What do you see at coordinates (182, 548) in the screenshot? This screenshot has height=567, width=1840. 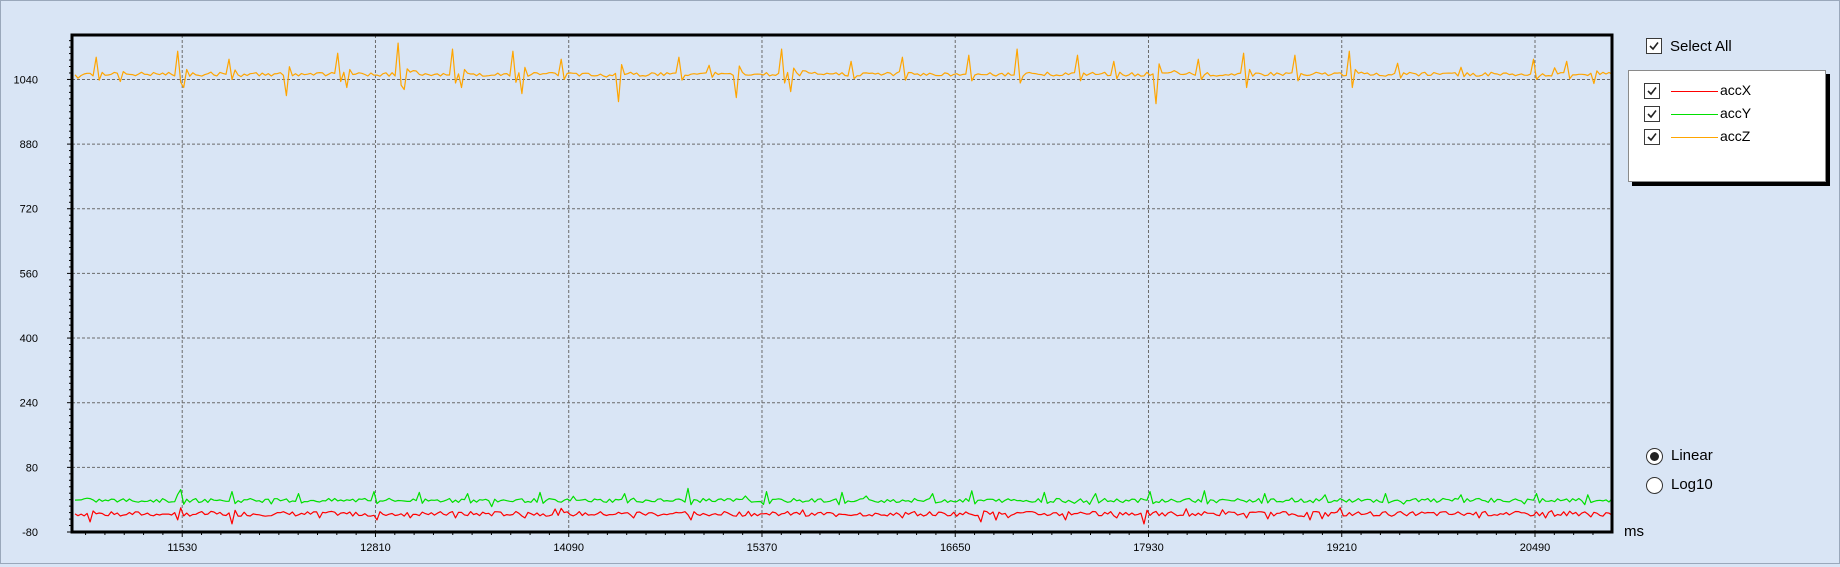 I see `x-tick-label: 11530` at bounding box center [182, 548].